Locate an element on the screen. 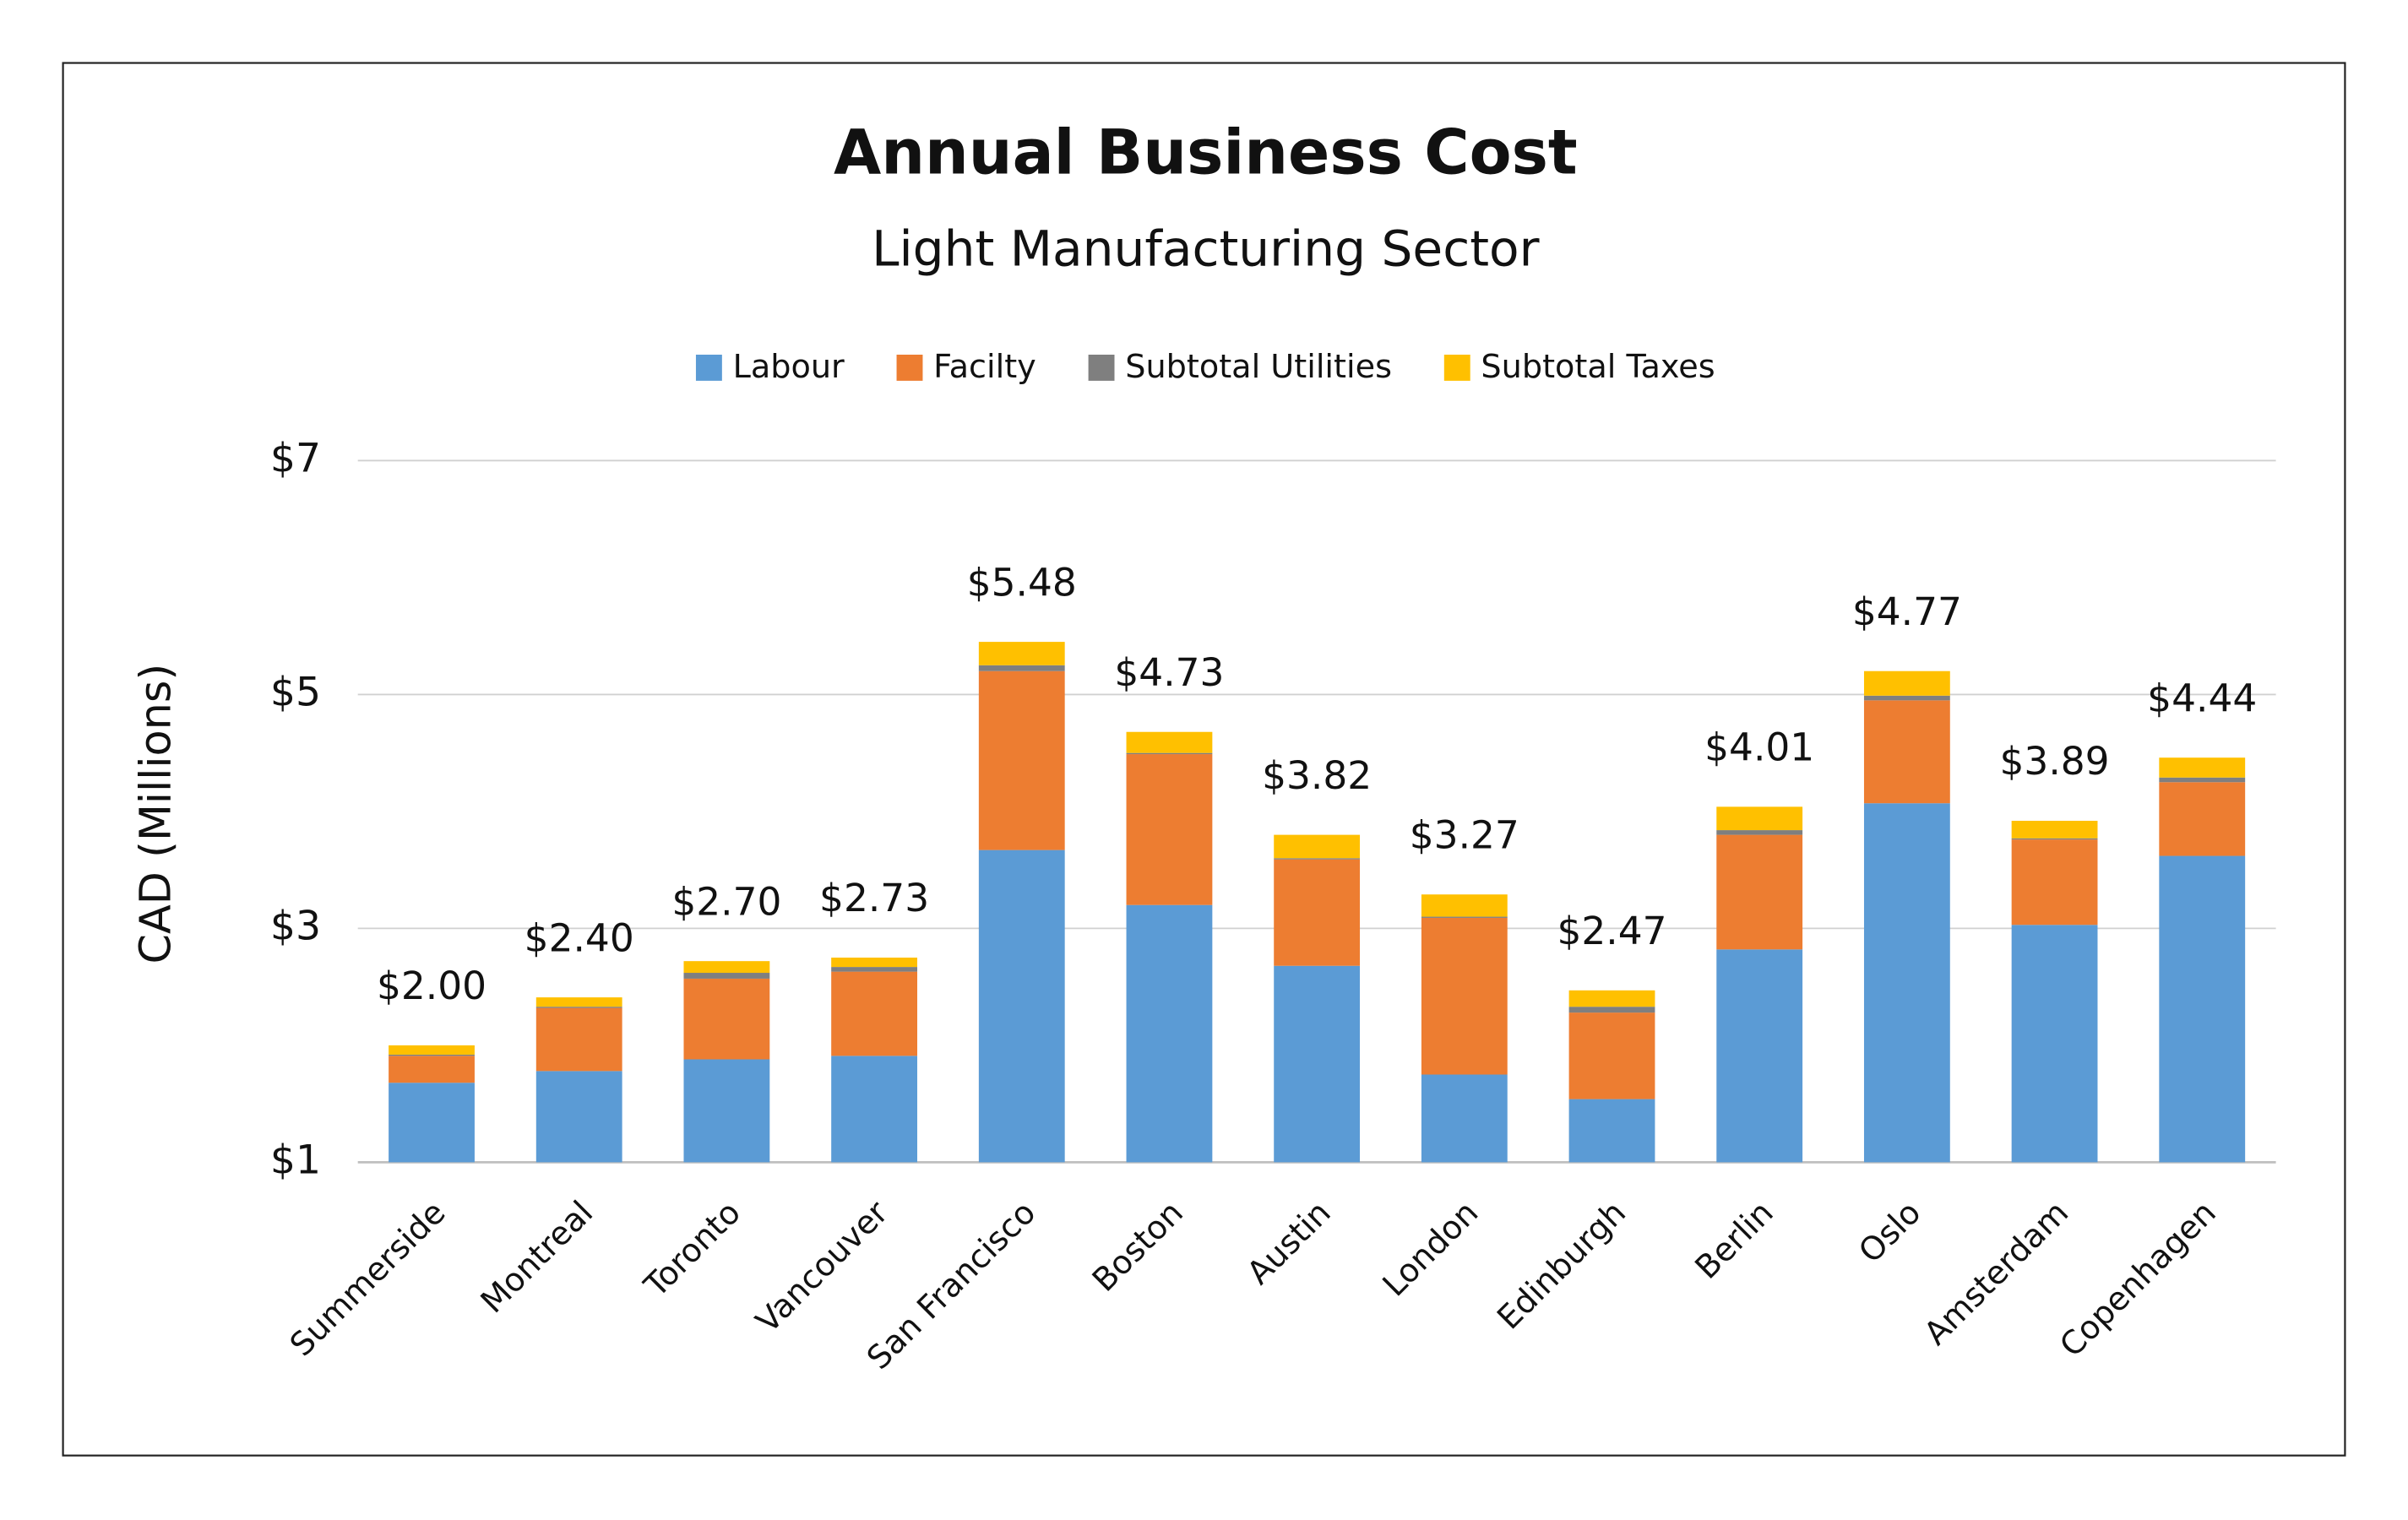 This screenshot has width=2408, height=1520. total-label: $2.70 is located at coordinates (726, 901).